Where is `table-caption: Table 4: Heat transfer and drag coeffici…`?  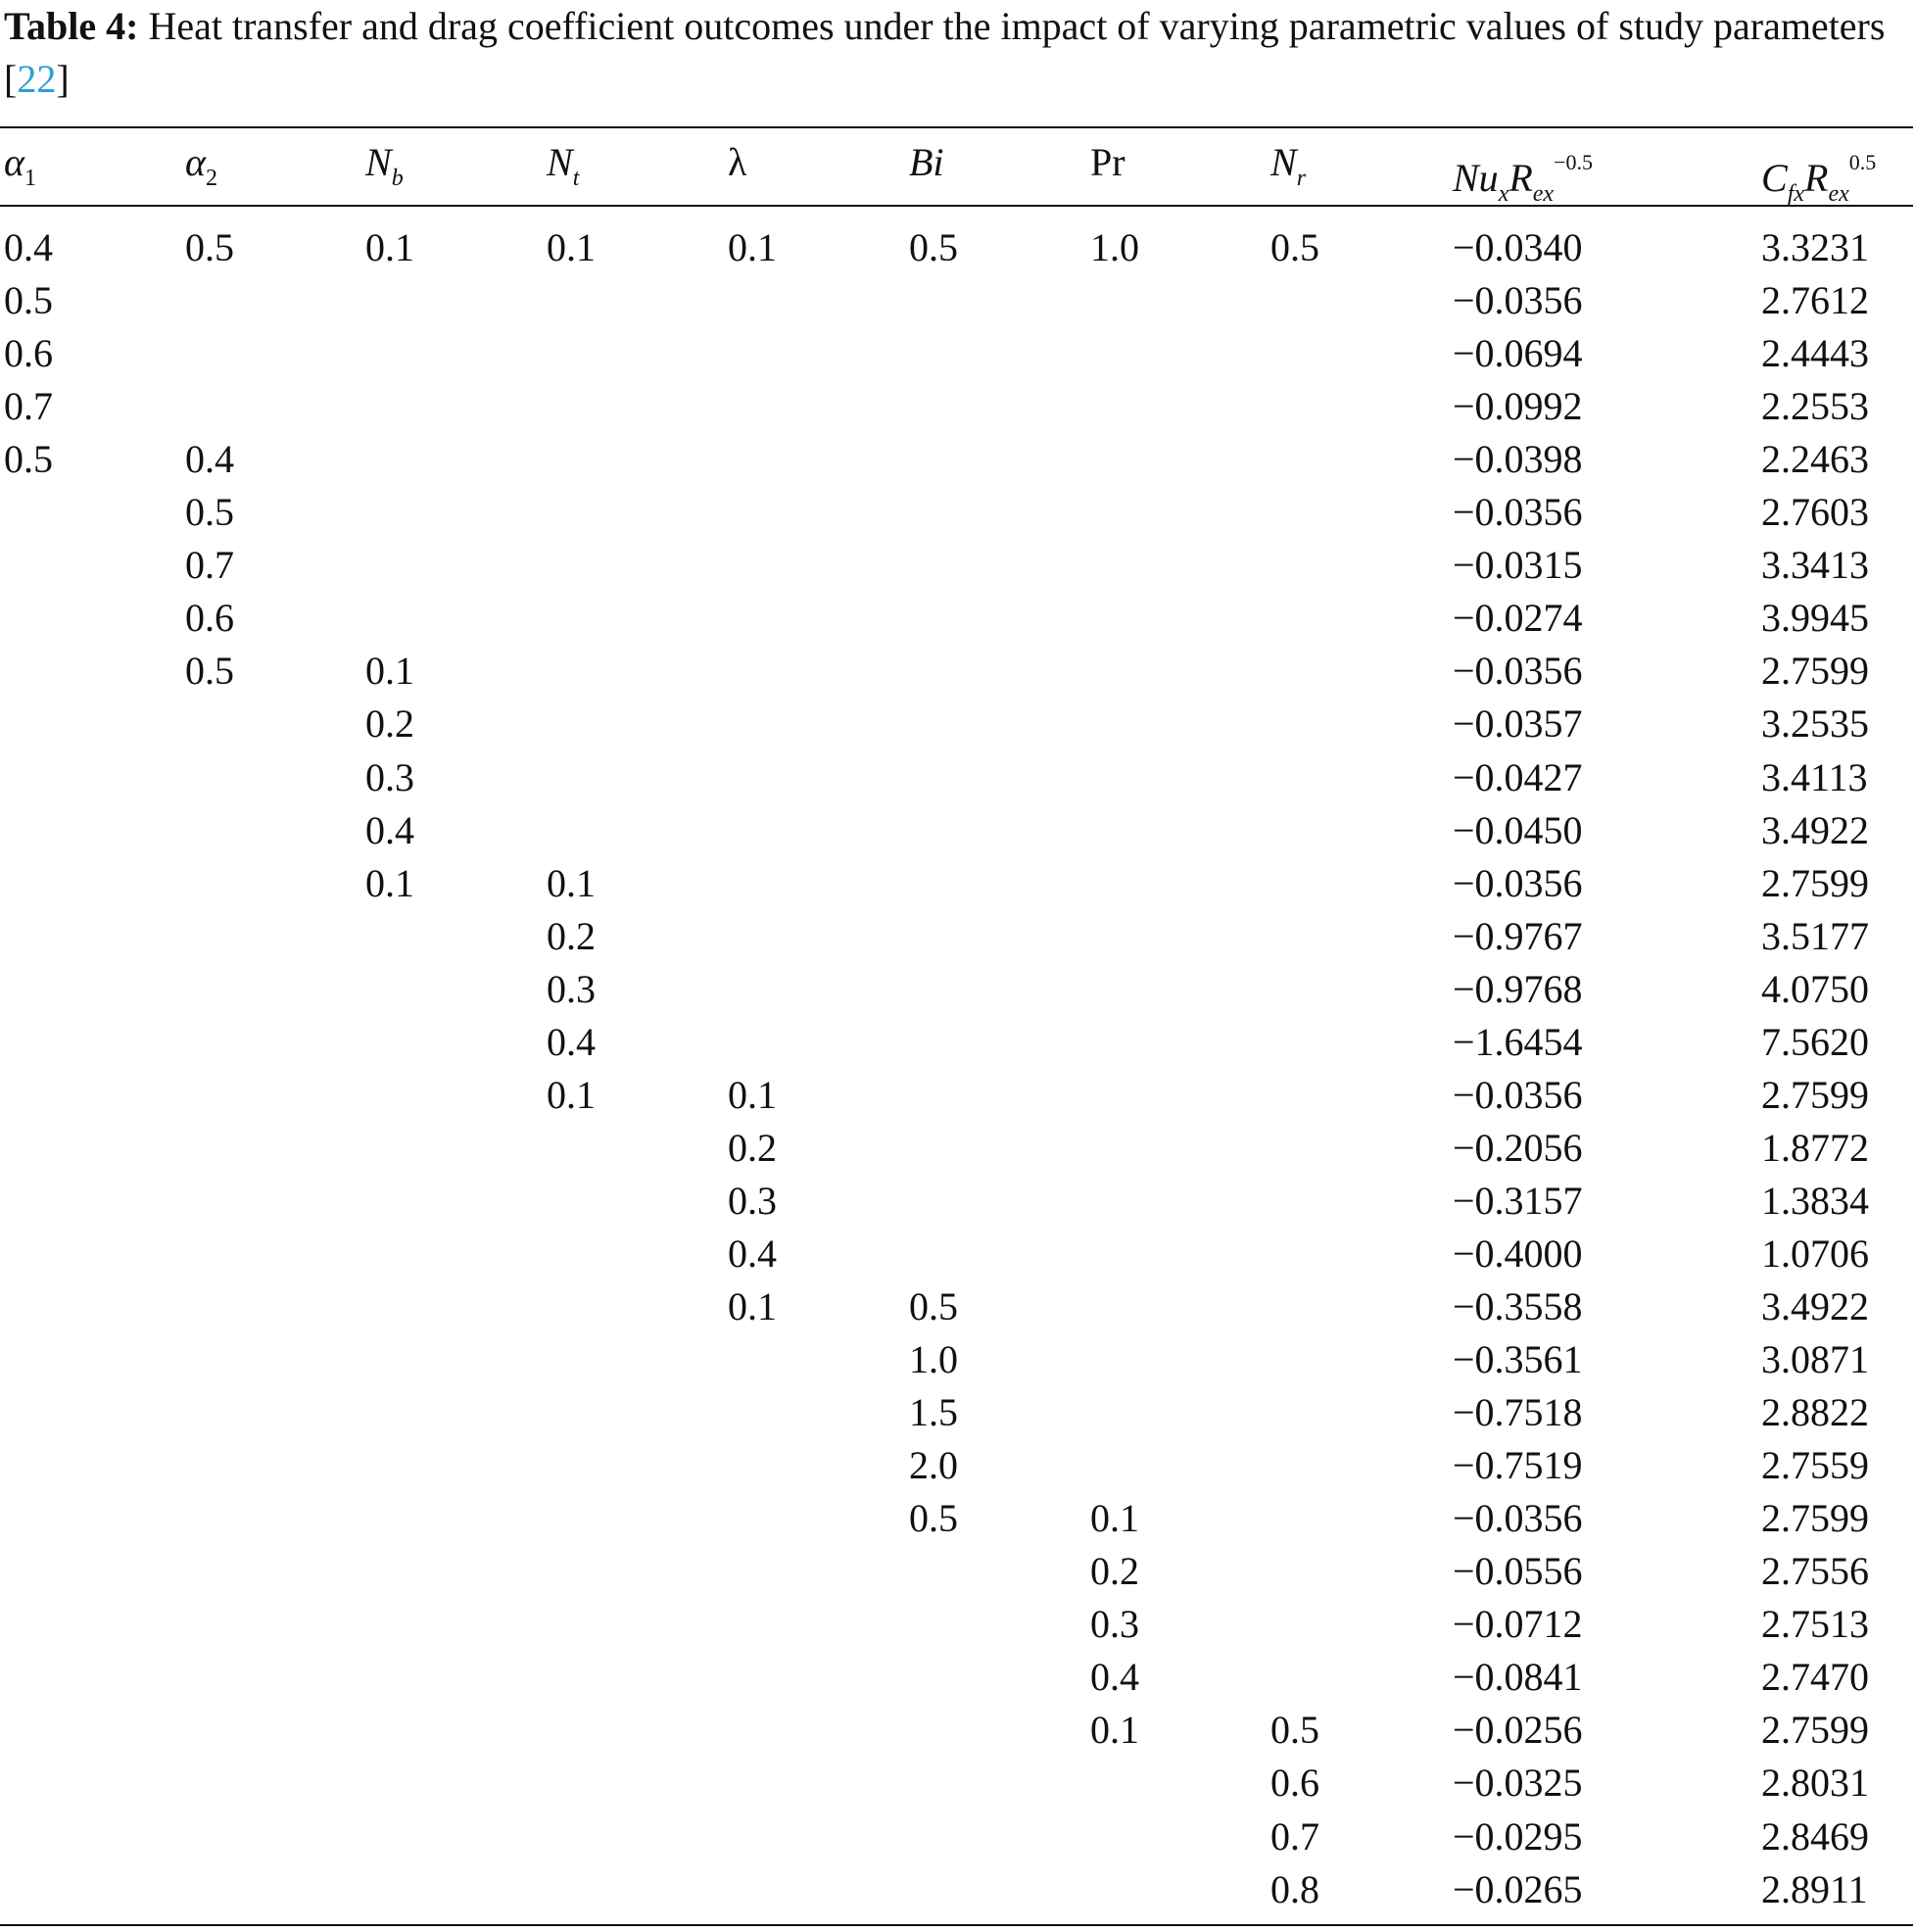
table-caption: Table 4: Heat transfer and drag coeffici… is located at coordinates (956, 53).